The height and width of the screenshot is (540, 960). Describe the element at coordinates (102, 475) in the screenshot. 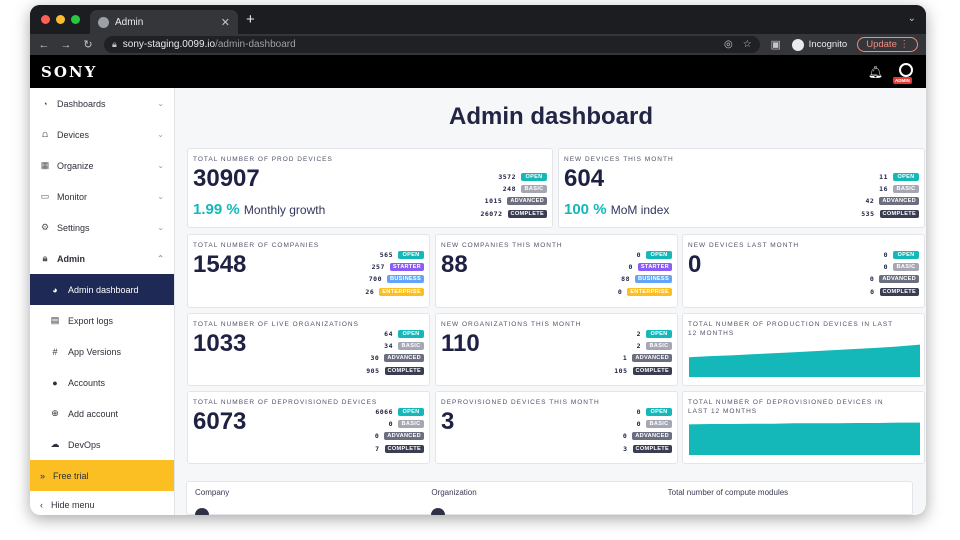

I see `free-trial-button: » Free trial` at that location.